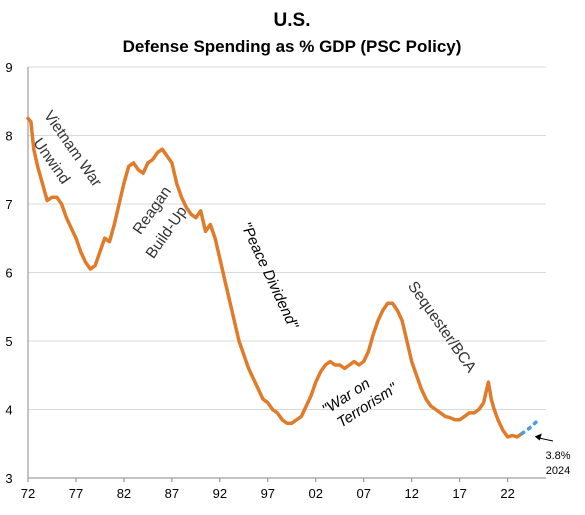 The image size is (585, 515). I want to click on chart-subtitle: Defense Spending as % GDP (PSC Policy), so click(292, 46).